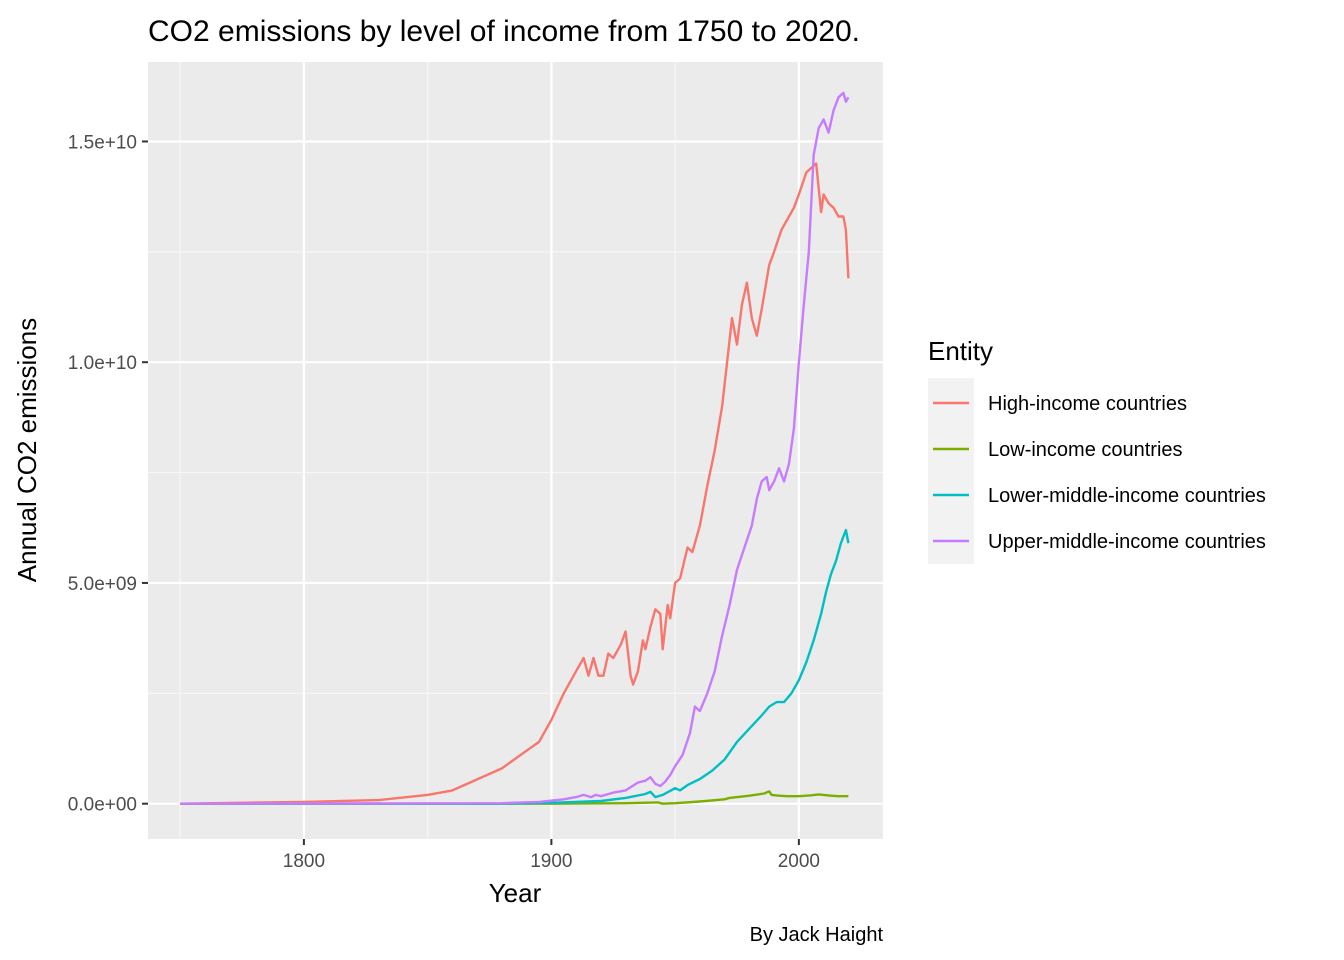  Describe the element at coordinates (1127, 542) in the screenshot. I see `legend-label: Upper-middle-income countries` at that location.